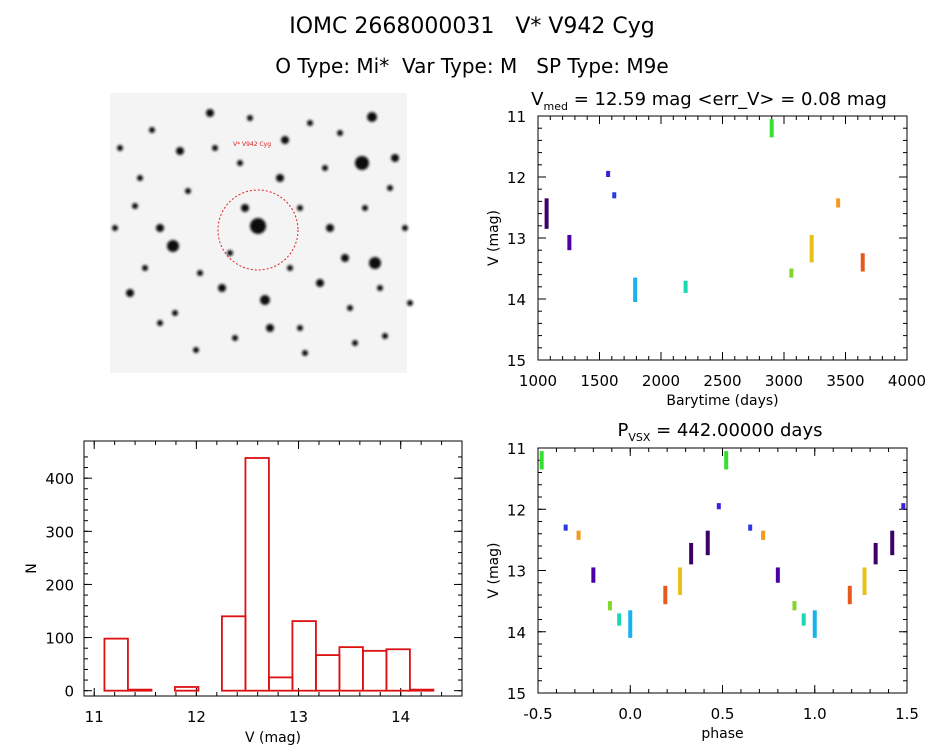 The height and width of the screenshot is (747, 944). What do you see at coordinates (273, 738) in the screenshot?
I see `x-axis-label: V (mag)` at bounding box center [273, 738].